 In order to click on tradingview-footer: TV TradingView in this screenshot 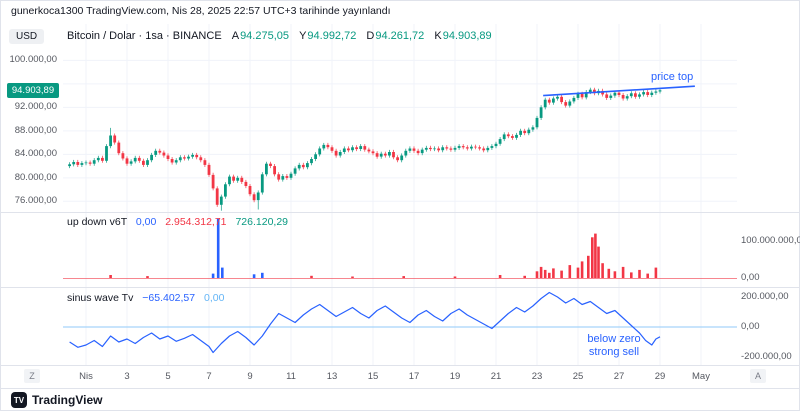, I will do `click(56, 400)`.